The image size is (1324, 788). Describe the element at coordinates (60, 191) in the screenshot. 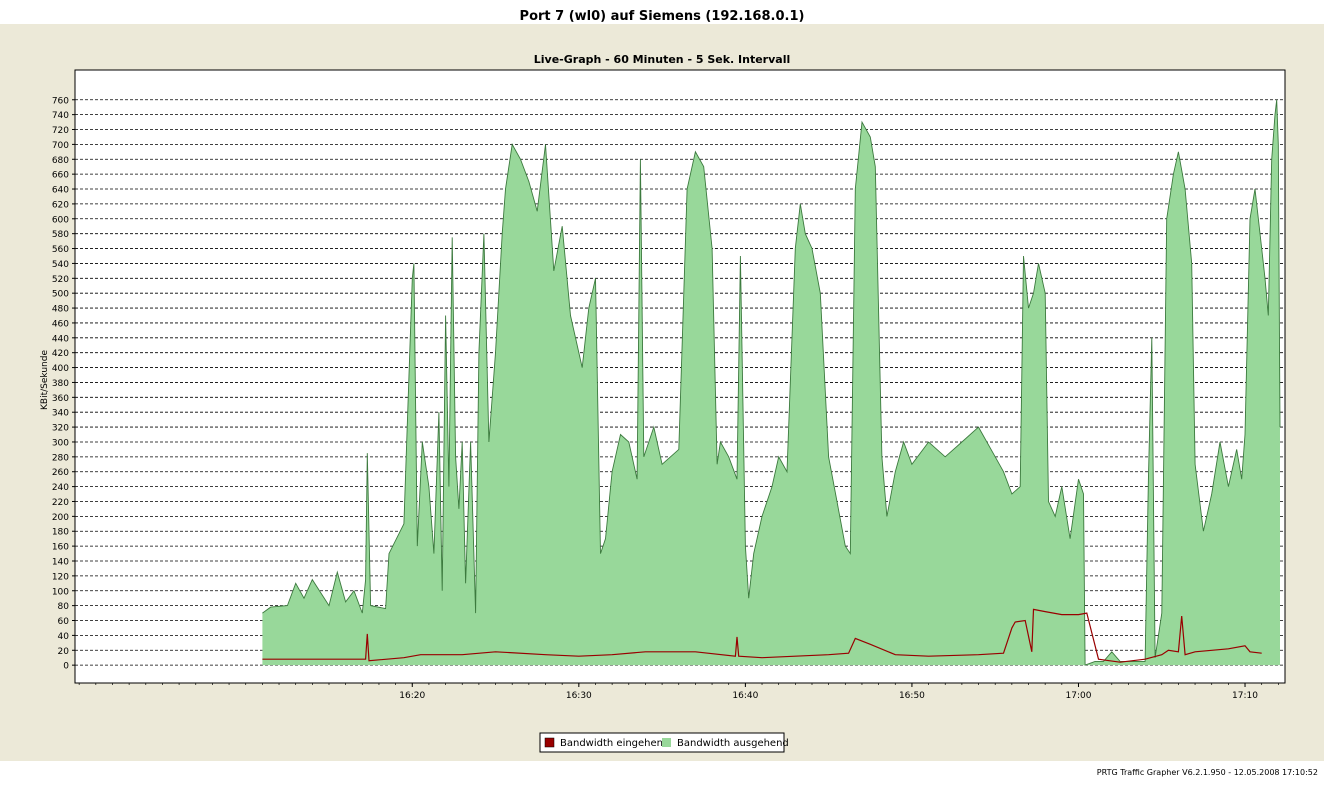

I see `y-tick-label: 640` at that location.